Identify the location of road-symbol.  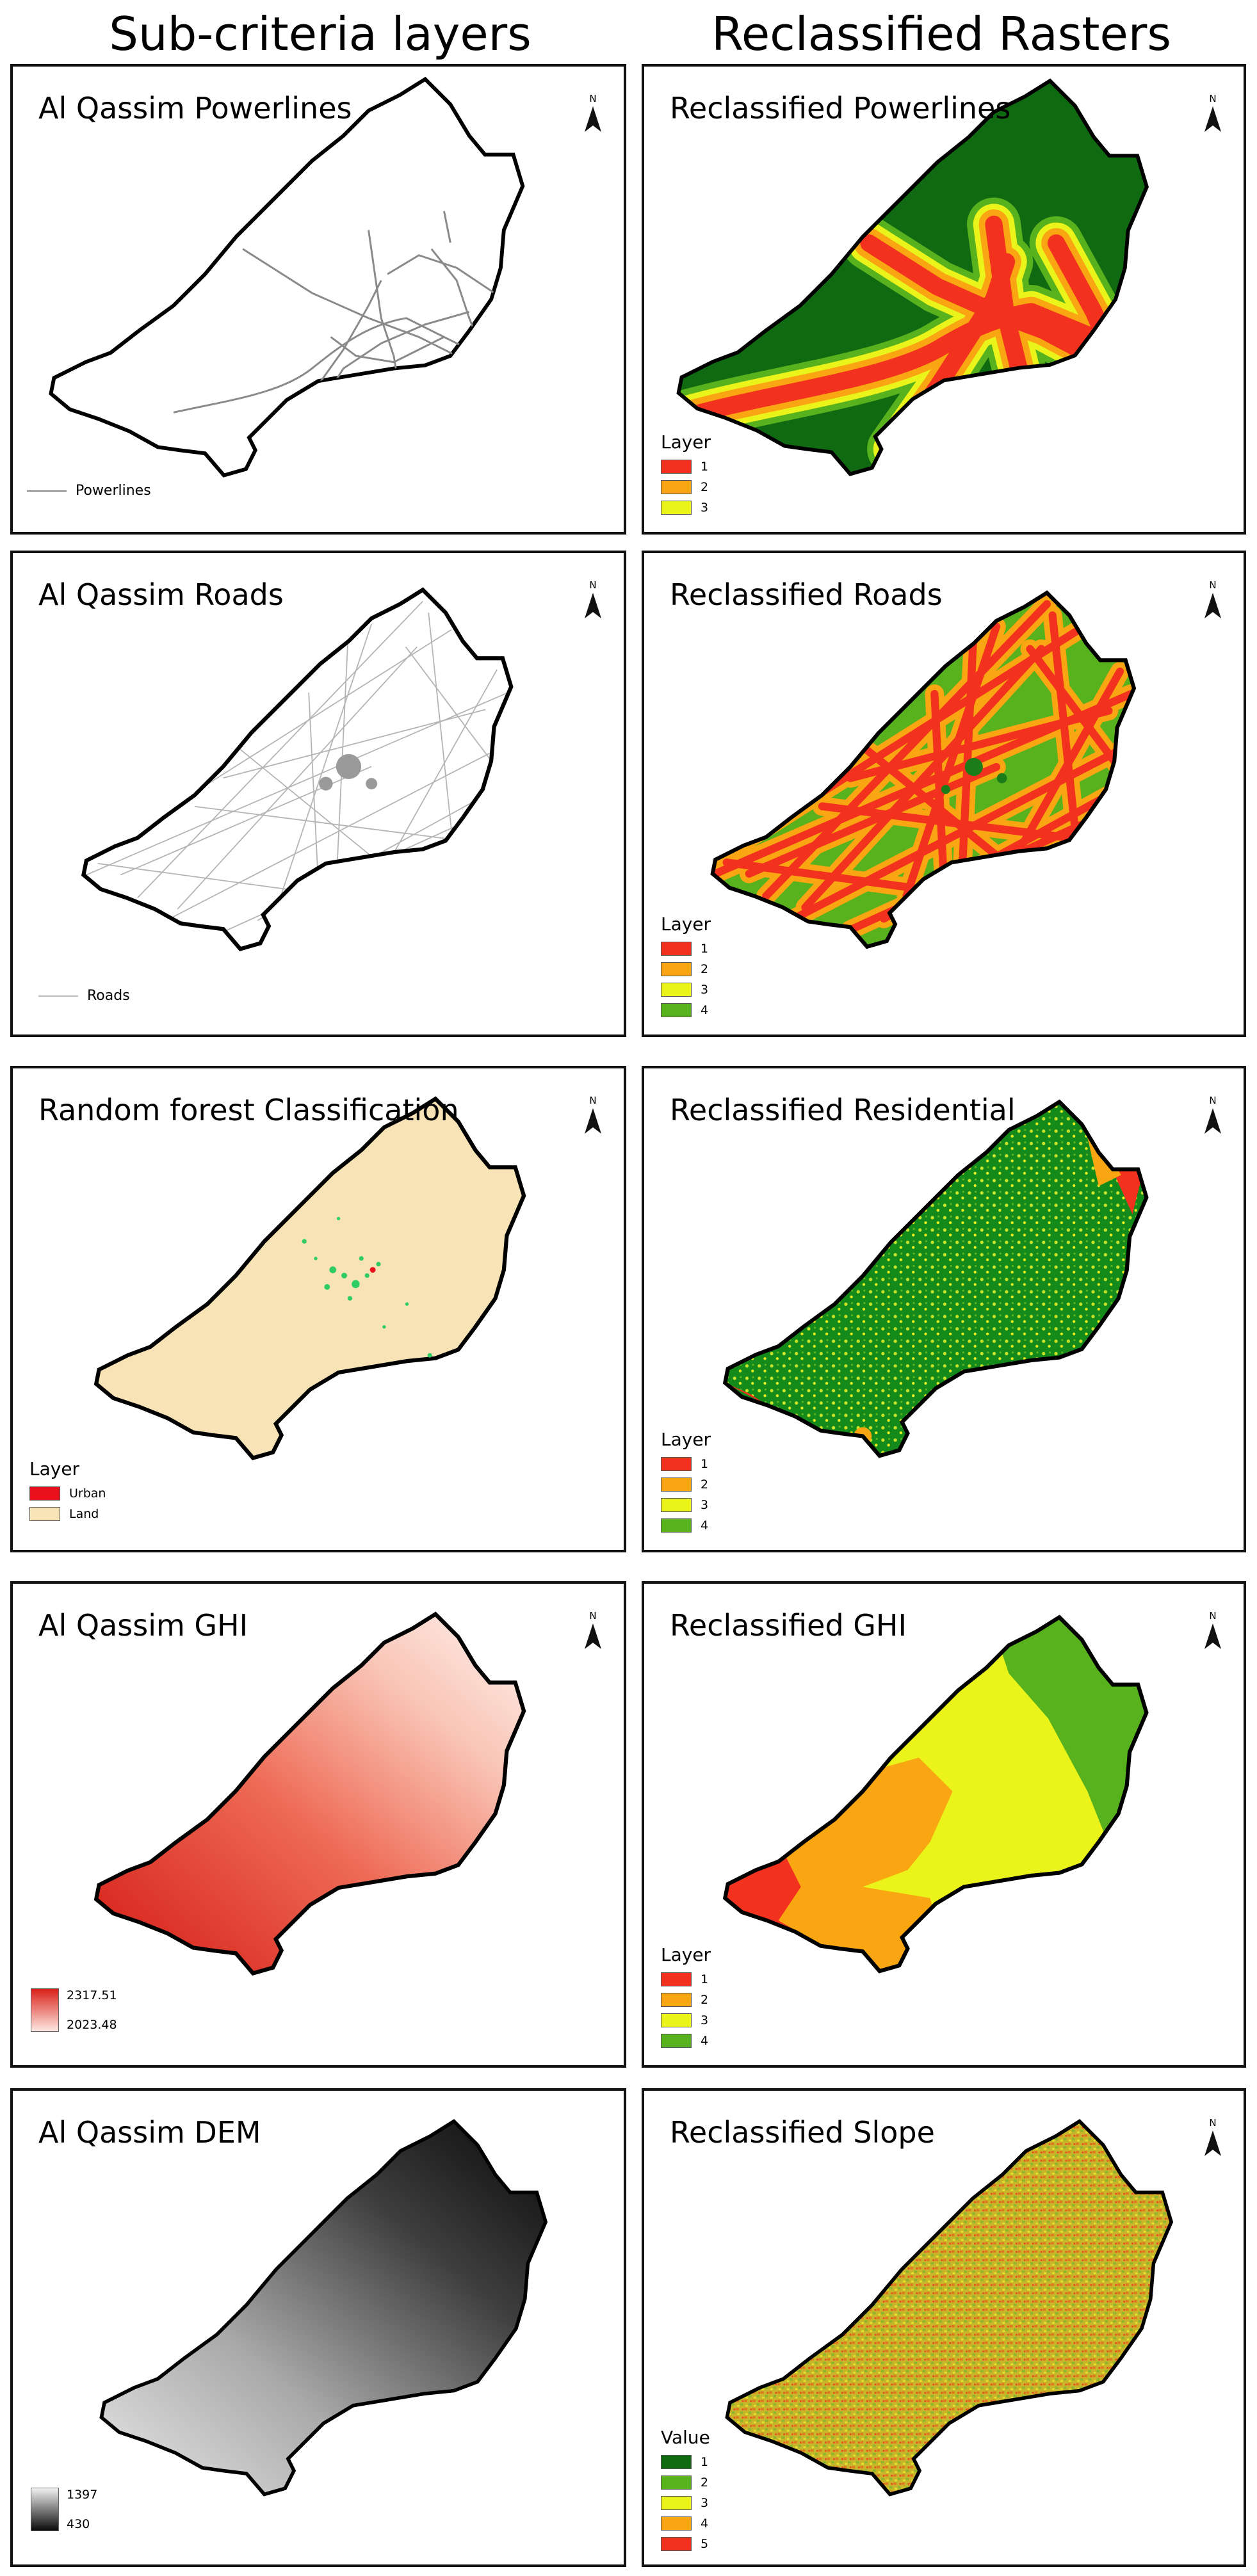
(58, 996).